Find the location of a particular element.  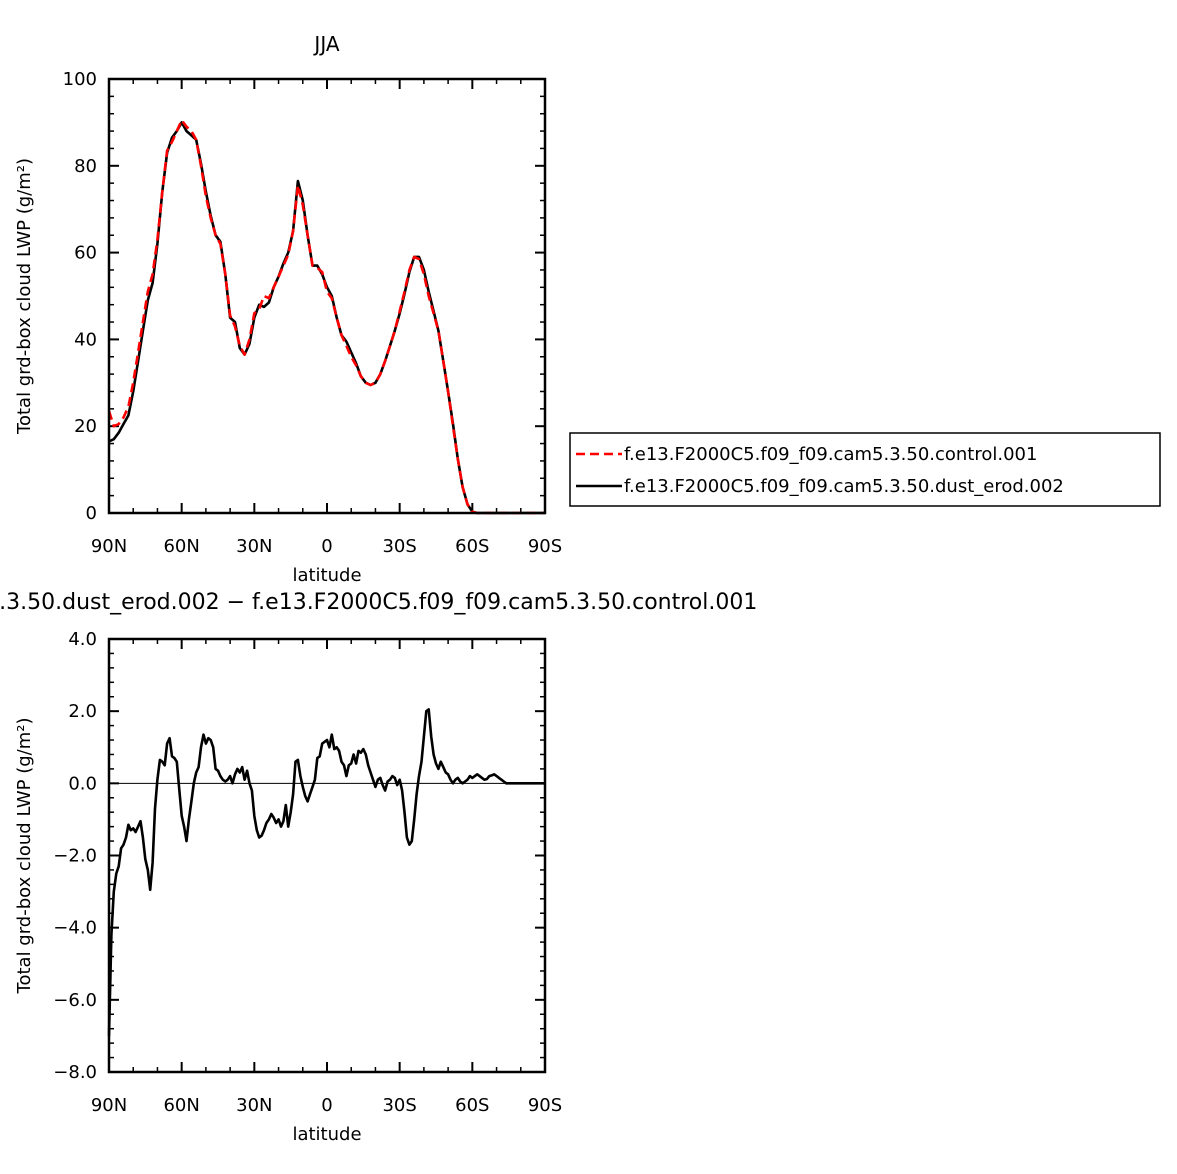

y-tick-label: 4.0 is located at coordinates (82, 639).